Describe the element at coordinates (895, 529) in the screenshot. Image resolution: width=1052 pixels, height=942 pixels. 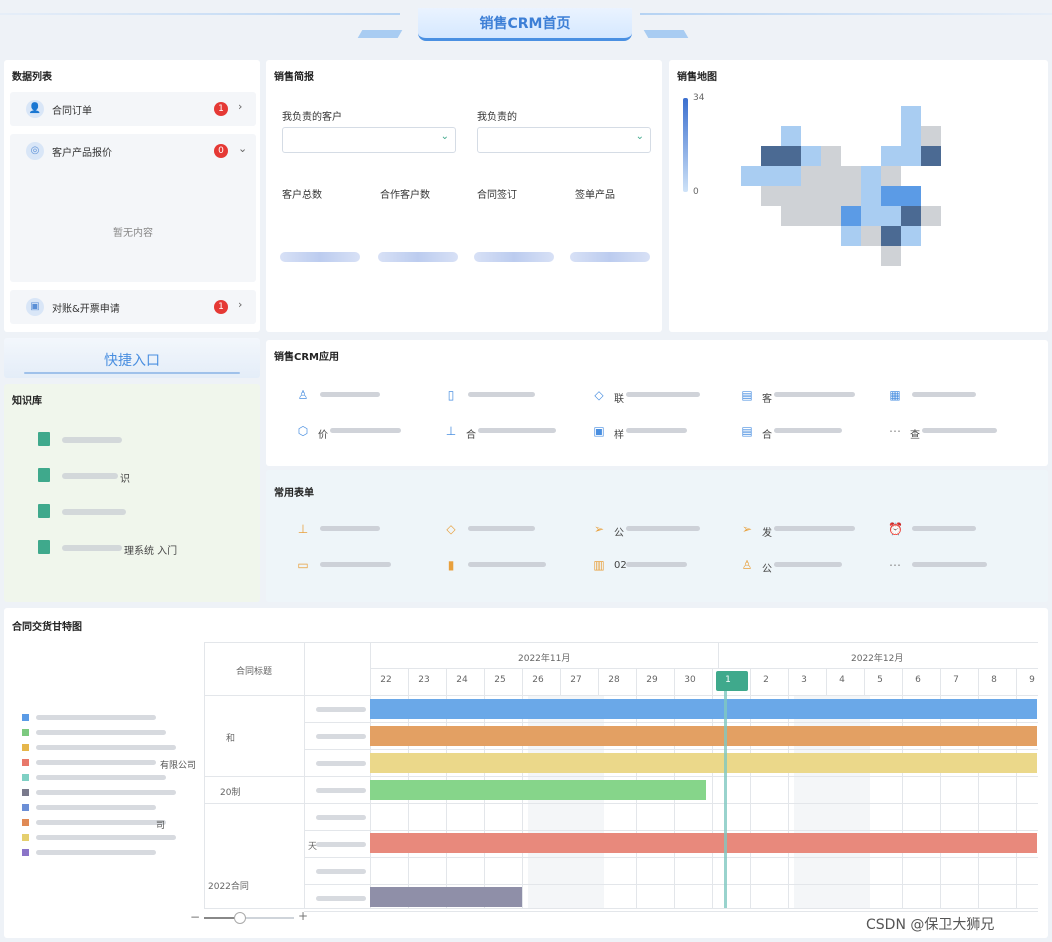
I see `alarm-icon: ⏰` at that location.